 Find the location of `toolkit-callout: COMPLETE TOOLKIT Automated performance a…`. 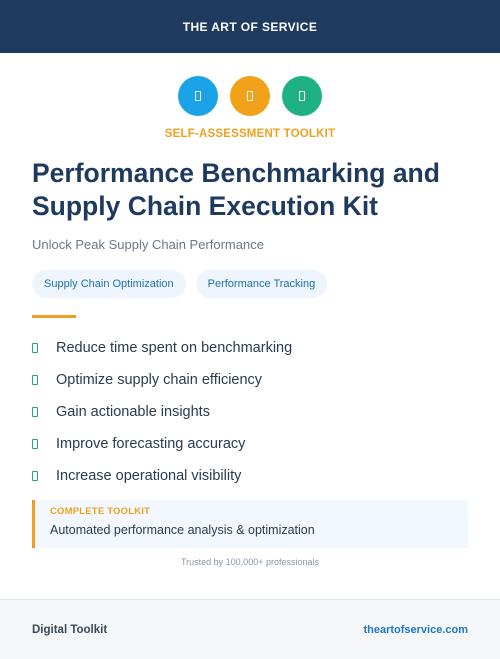

toolkit-callout: COMPLETE TOOLKIT Automated performance a… is located at coordinates (250, 524).